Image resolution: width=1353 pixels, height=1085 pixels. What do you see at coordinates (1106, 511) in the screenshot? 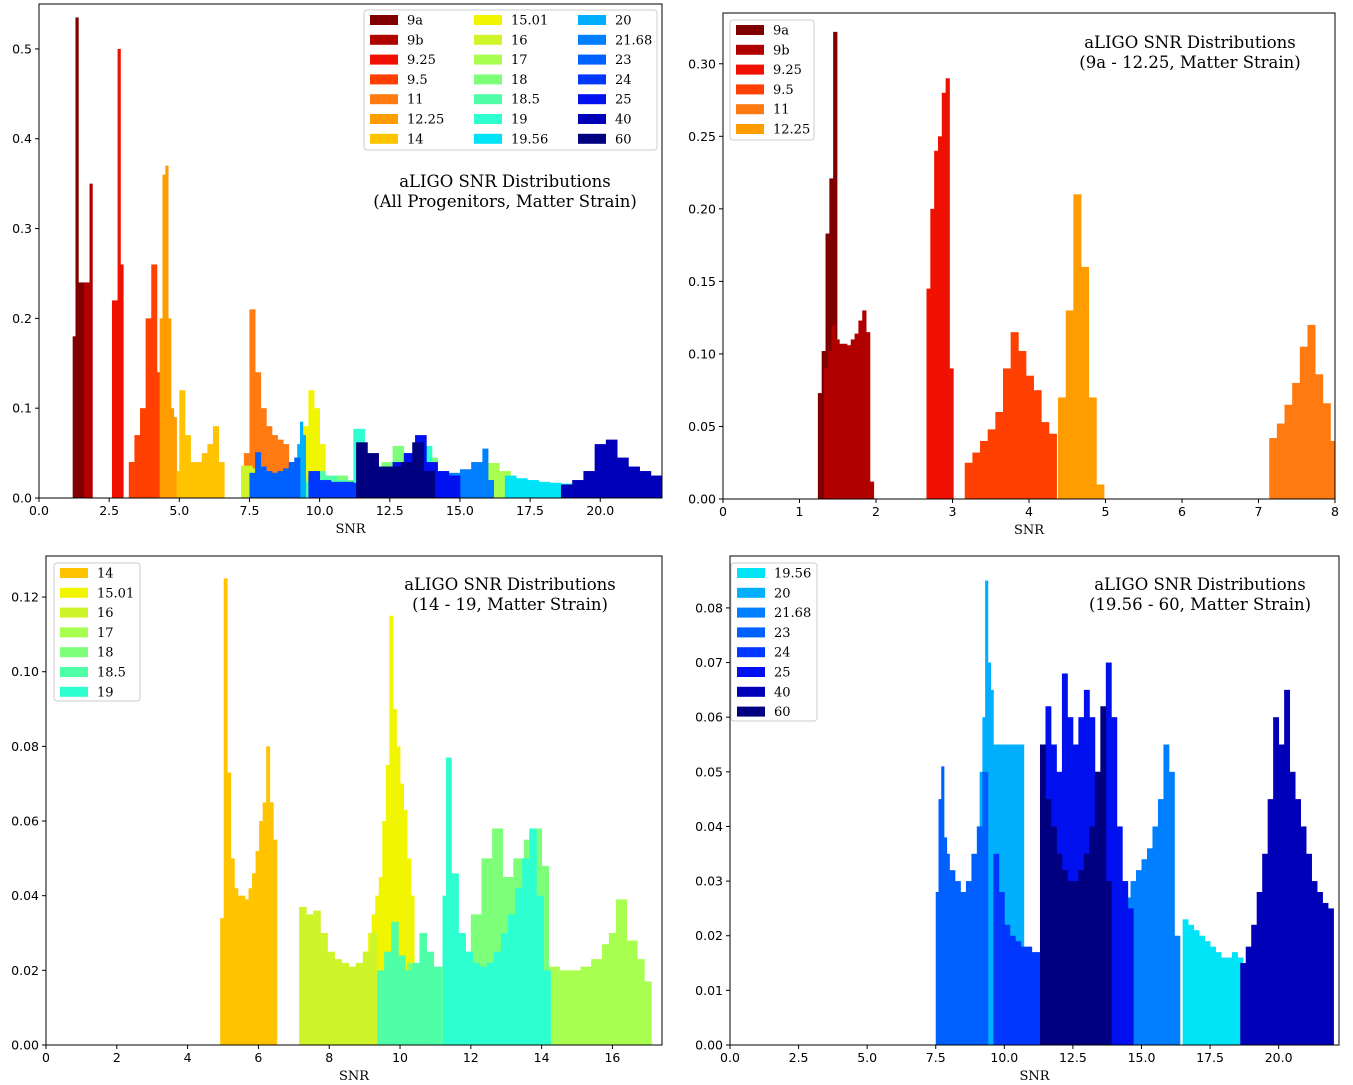
I see `x-tick-label: 5` at bounding box center [1106, 511].